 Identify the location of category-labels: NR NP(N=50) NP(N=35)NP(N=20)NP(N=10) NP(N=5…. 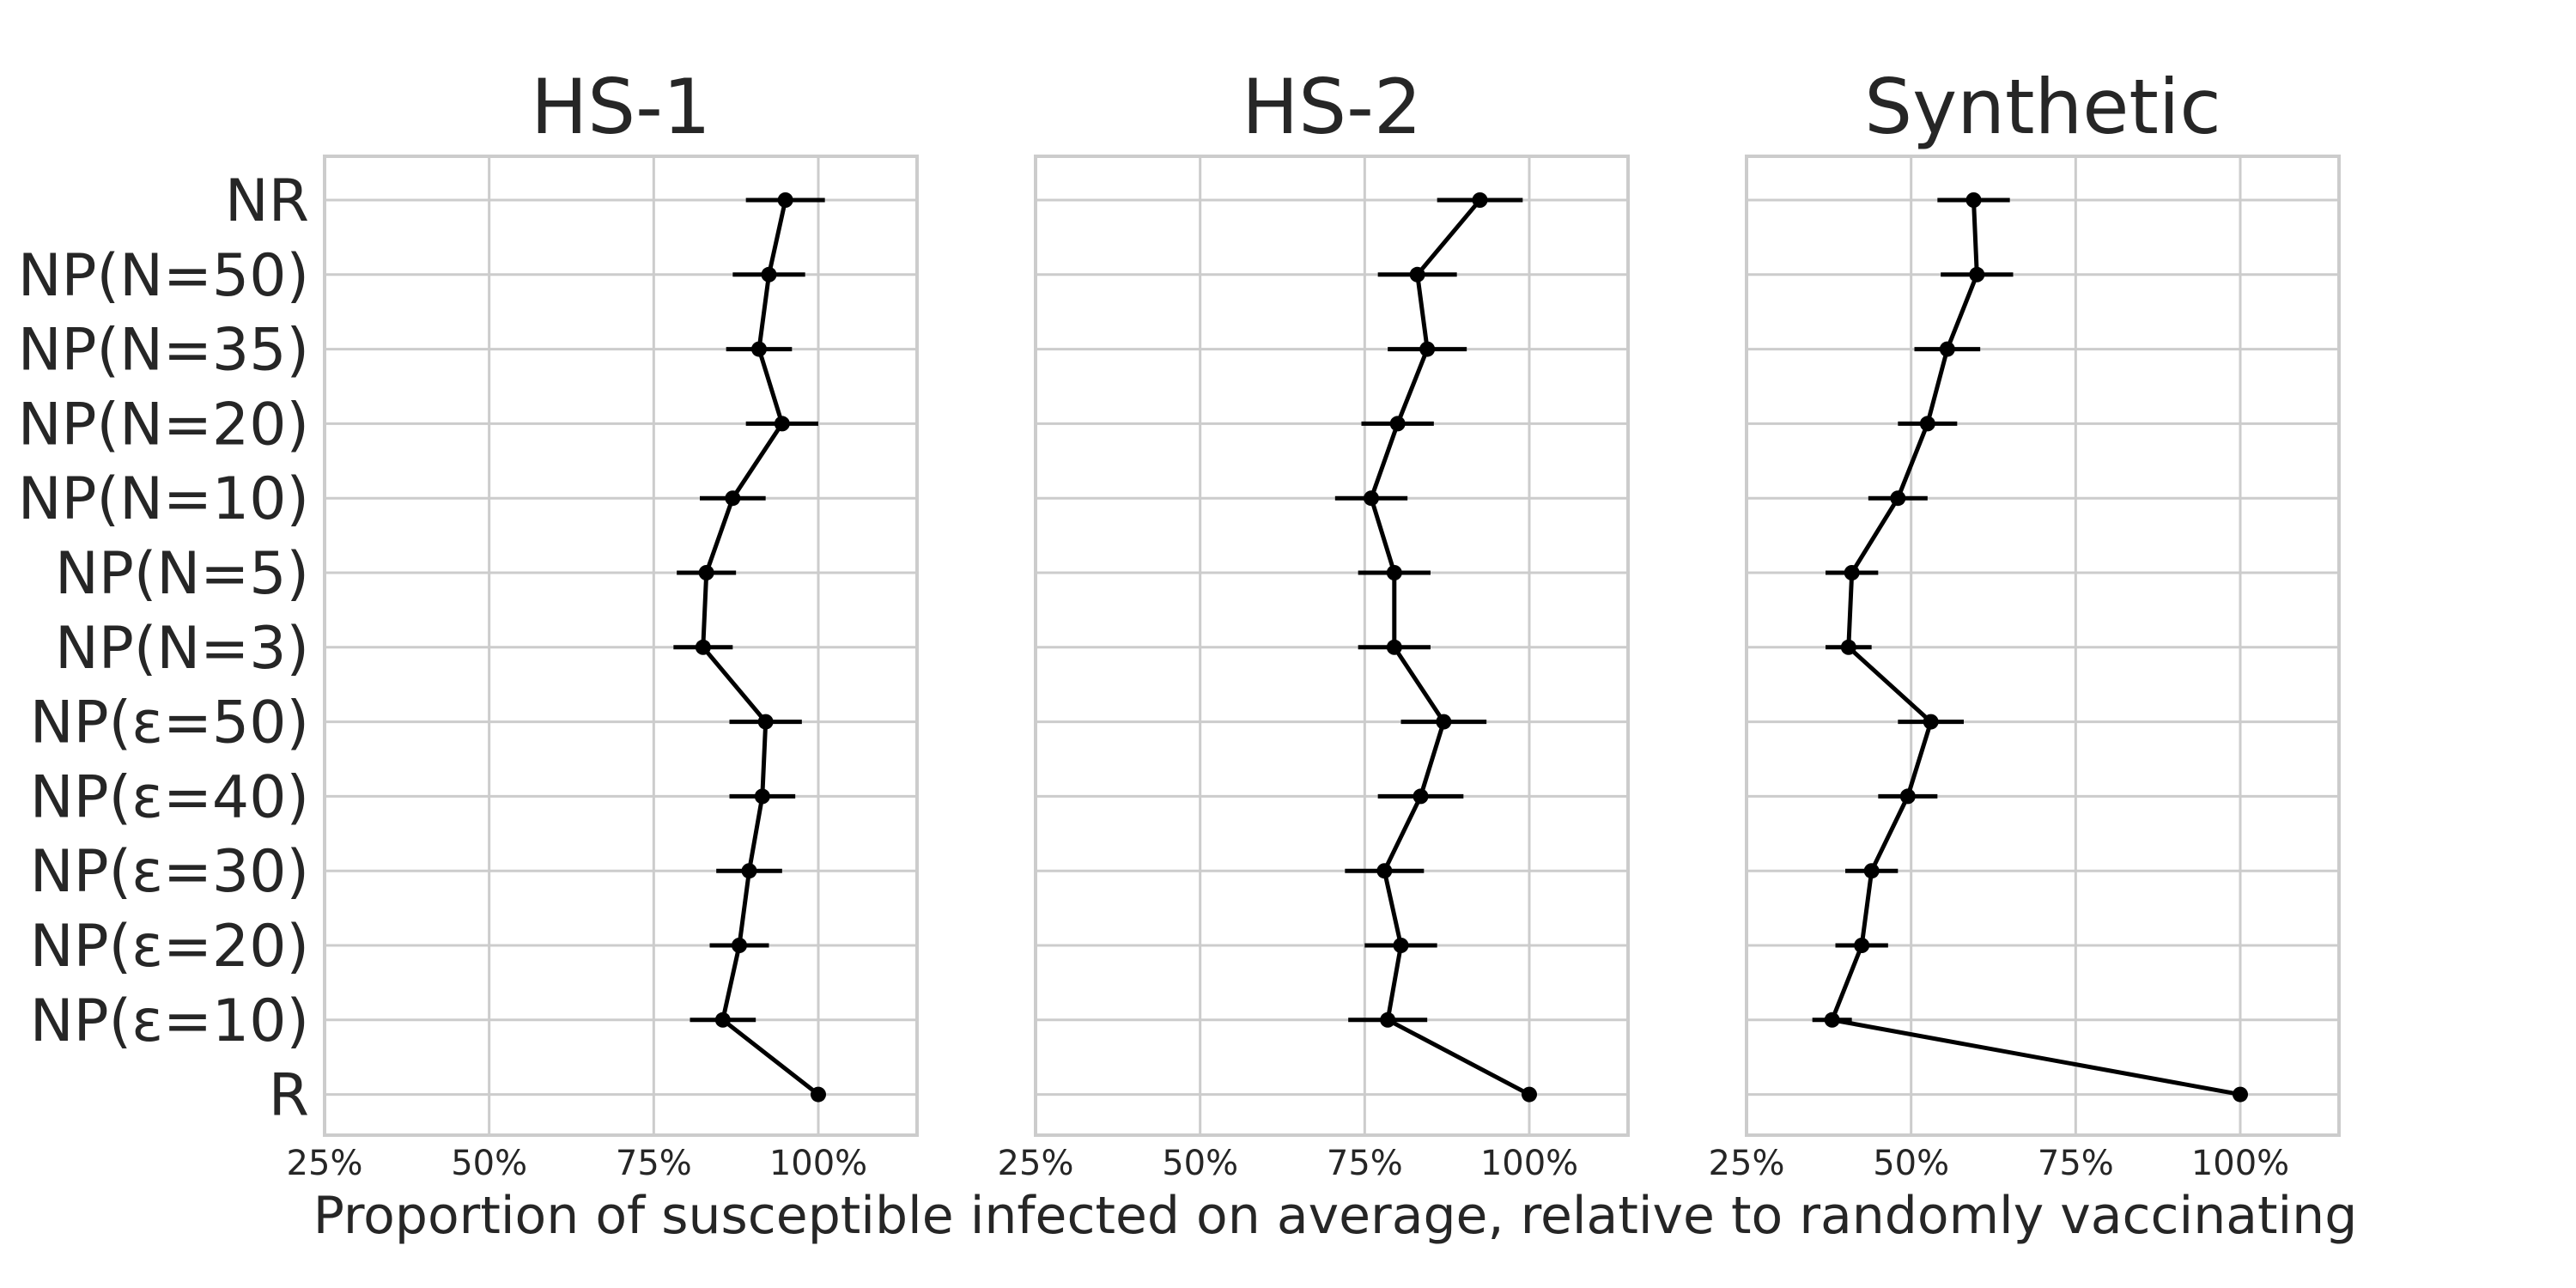
(164, 649).